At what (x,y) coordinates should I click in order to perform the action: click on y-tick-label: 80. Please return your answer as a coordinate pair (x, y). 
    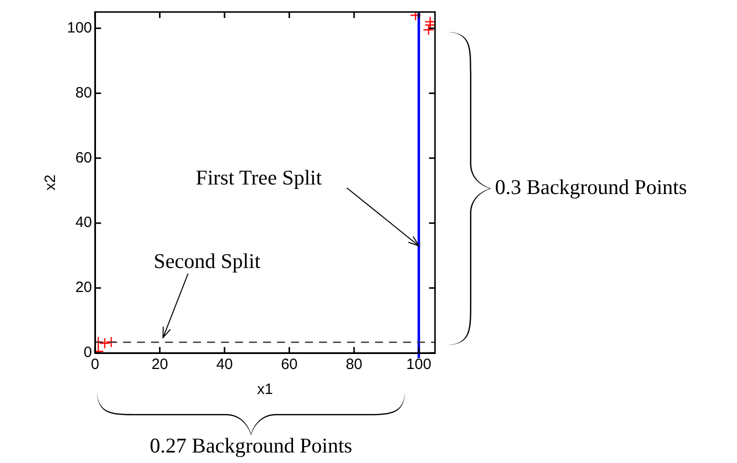
    Looking at the image, I should click on (83, 93).